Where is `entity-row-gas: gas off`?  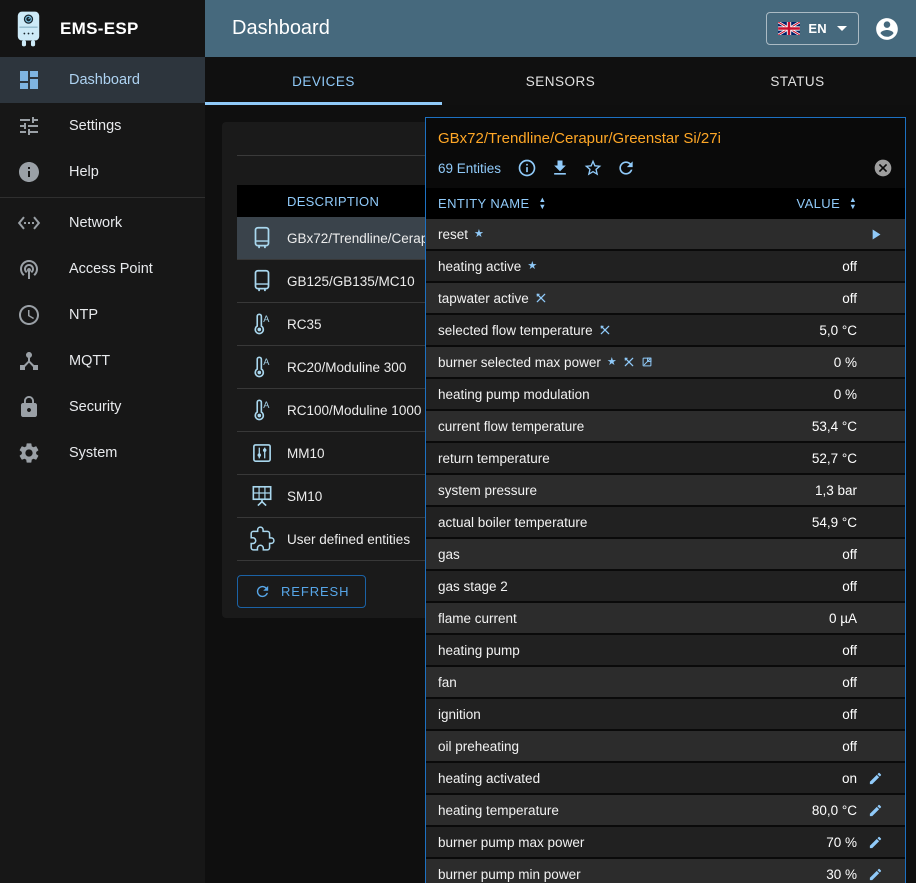
entity-row-gas: gas off is located at coordinates (665, 554).